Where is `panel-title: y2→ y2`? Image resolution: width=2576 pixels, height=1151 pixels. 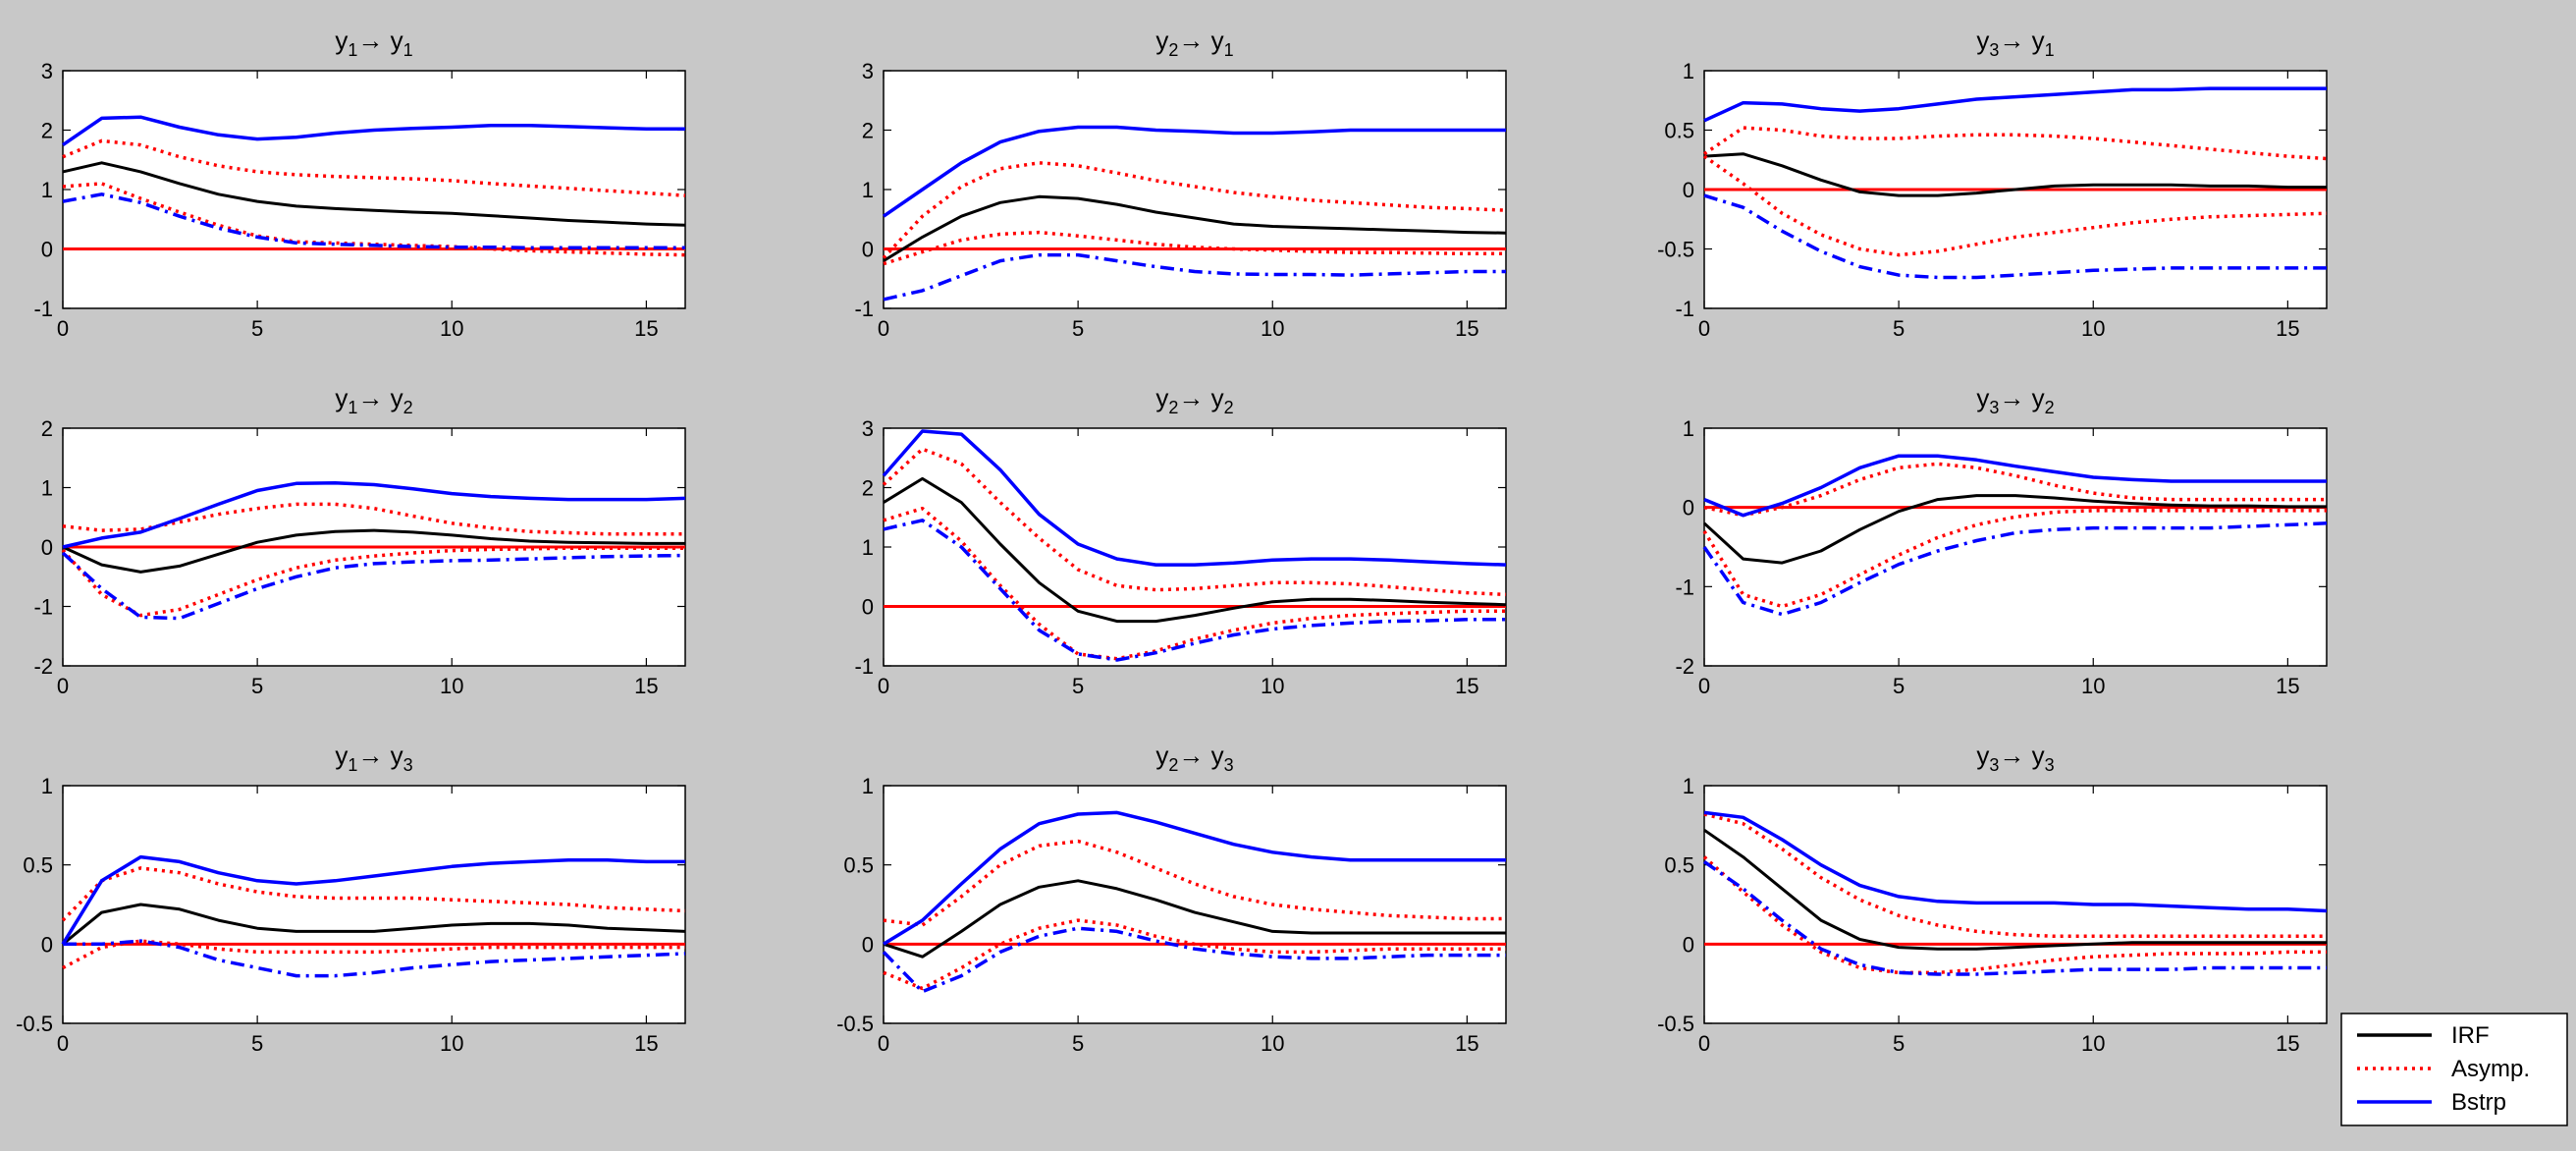 panel-title: y2→ y2 is located at coordinates (1194, 400).